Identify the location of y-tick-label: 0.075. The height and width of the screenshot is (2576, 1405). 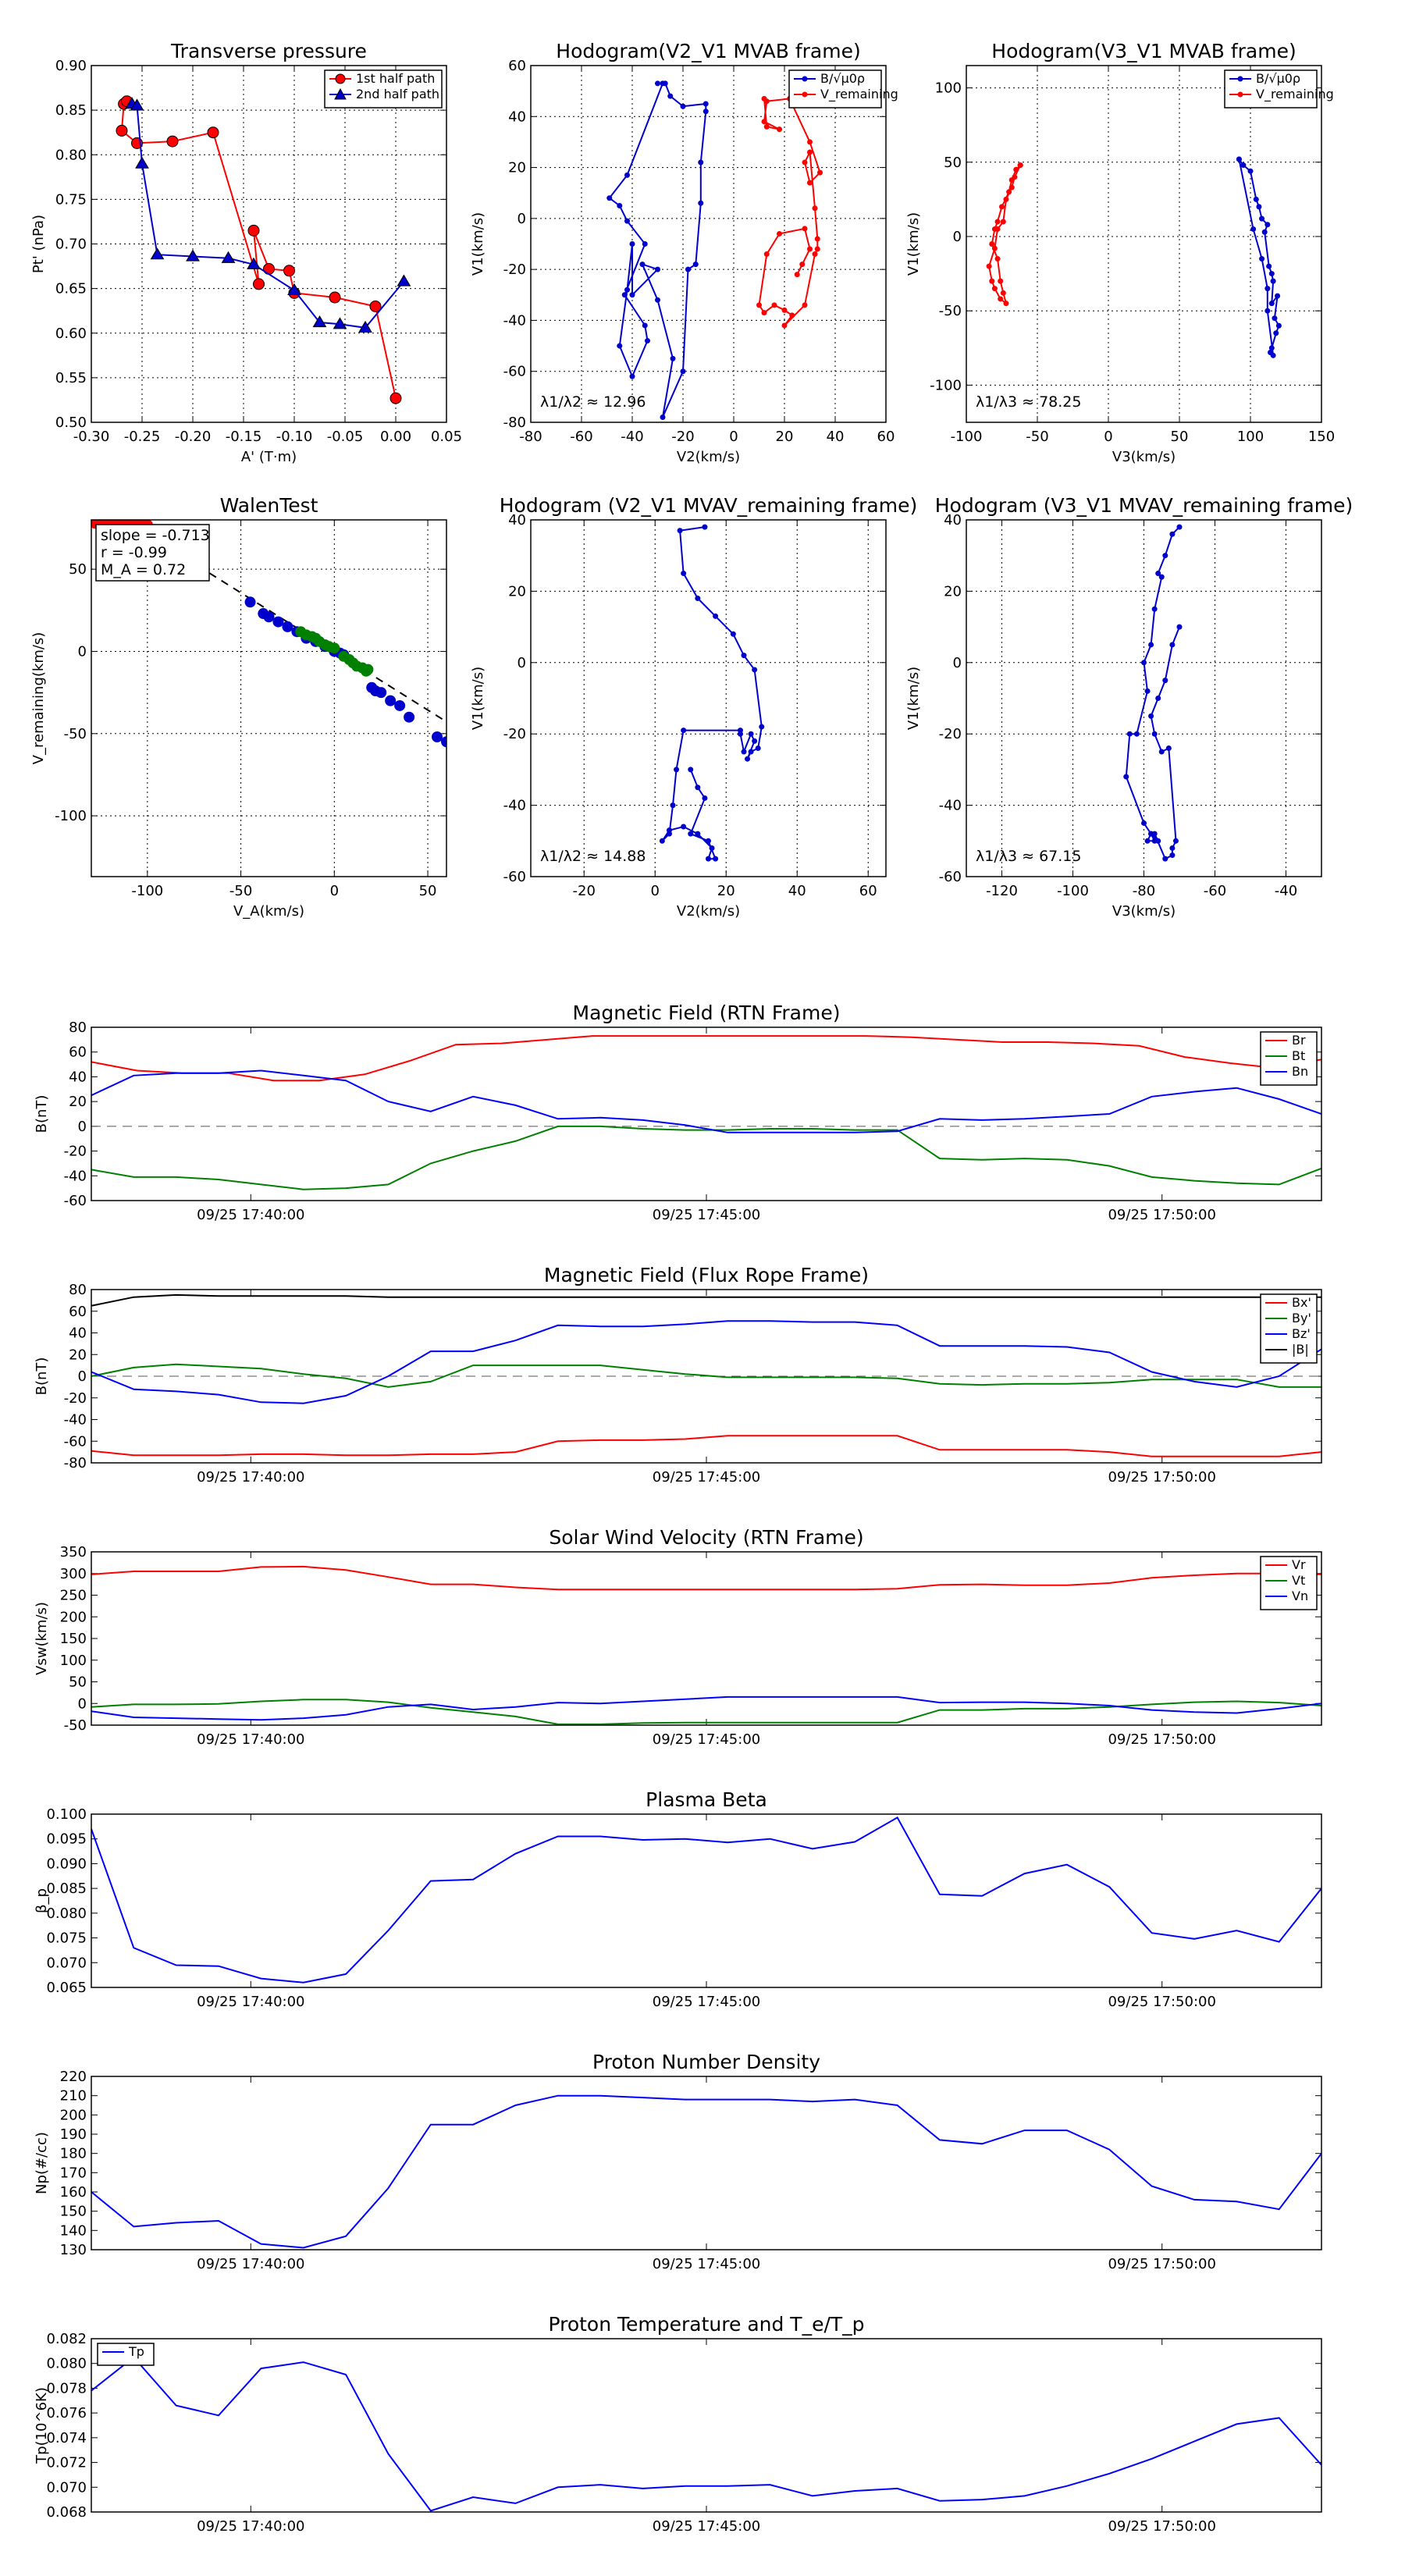
(67, 1938).